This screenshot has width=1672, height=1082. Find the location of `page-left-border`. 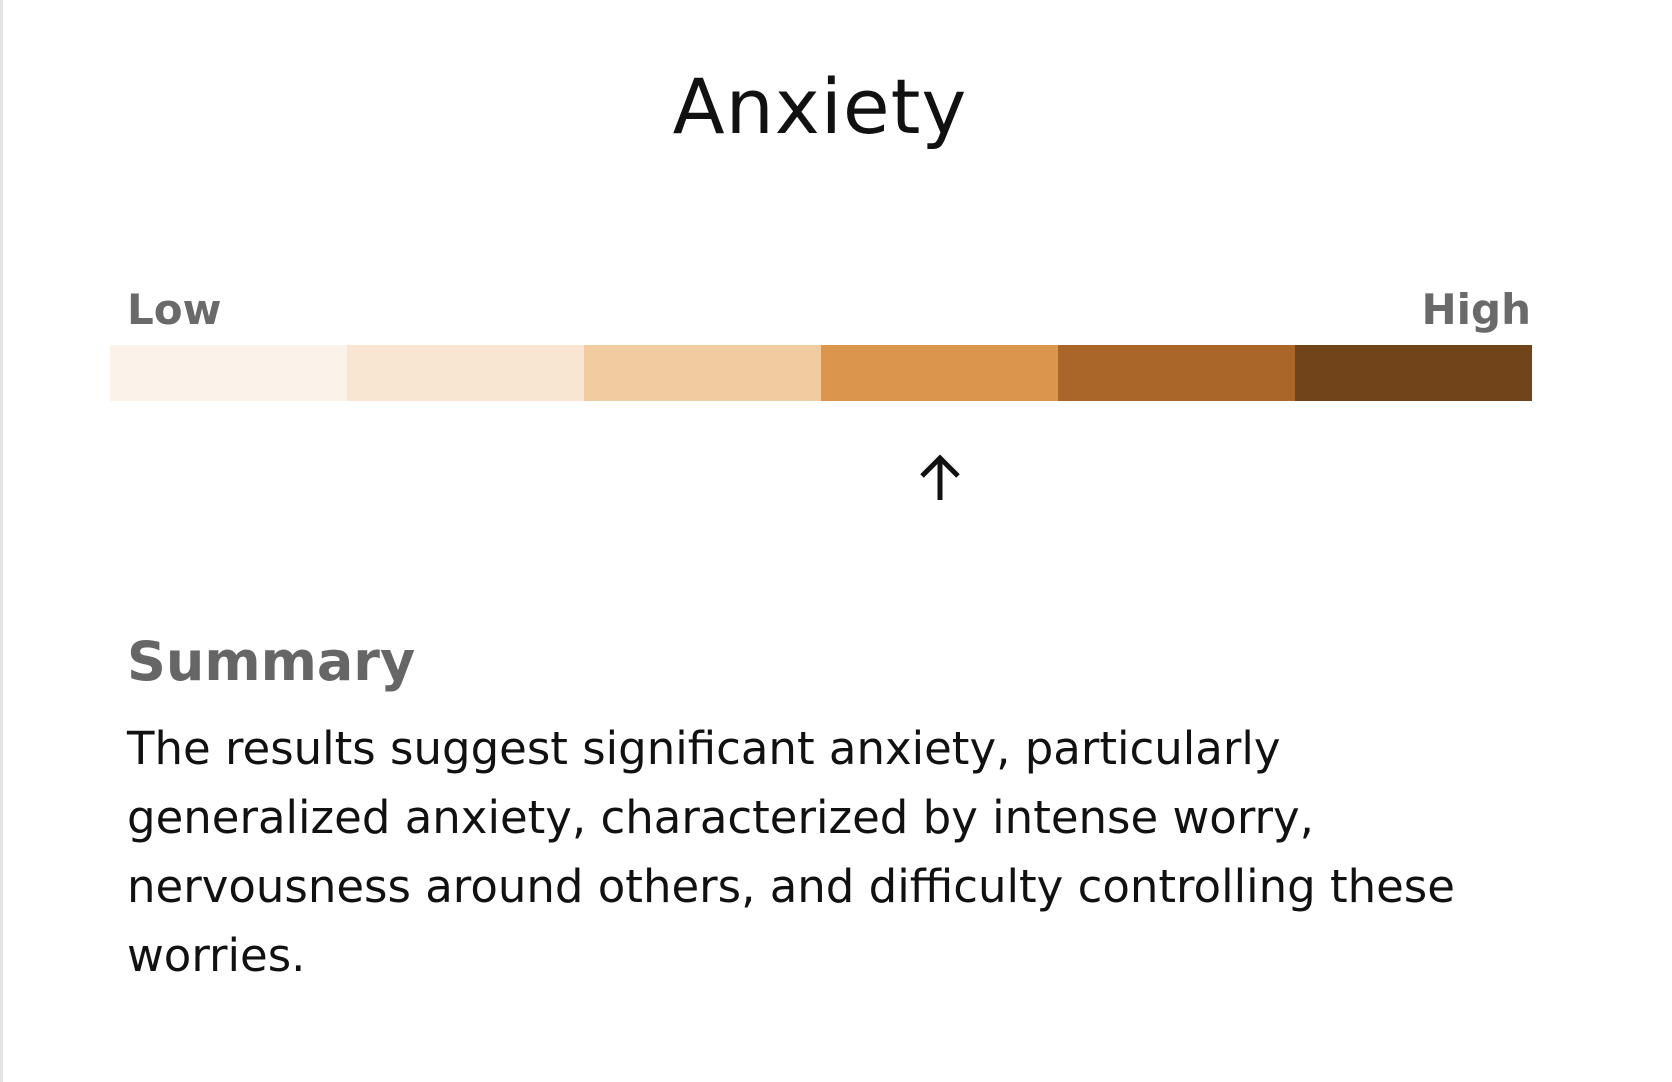

page-left-border is located at coordinates (1, 541).